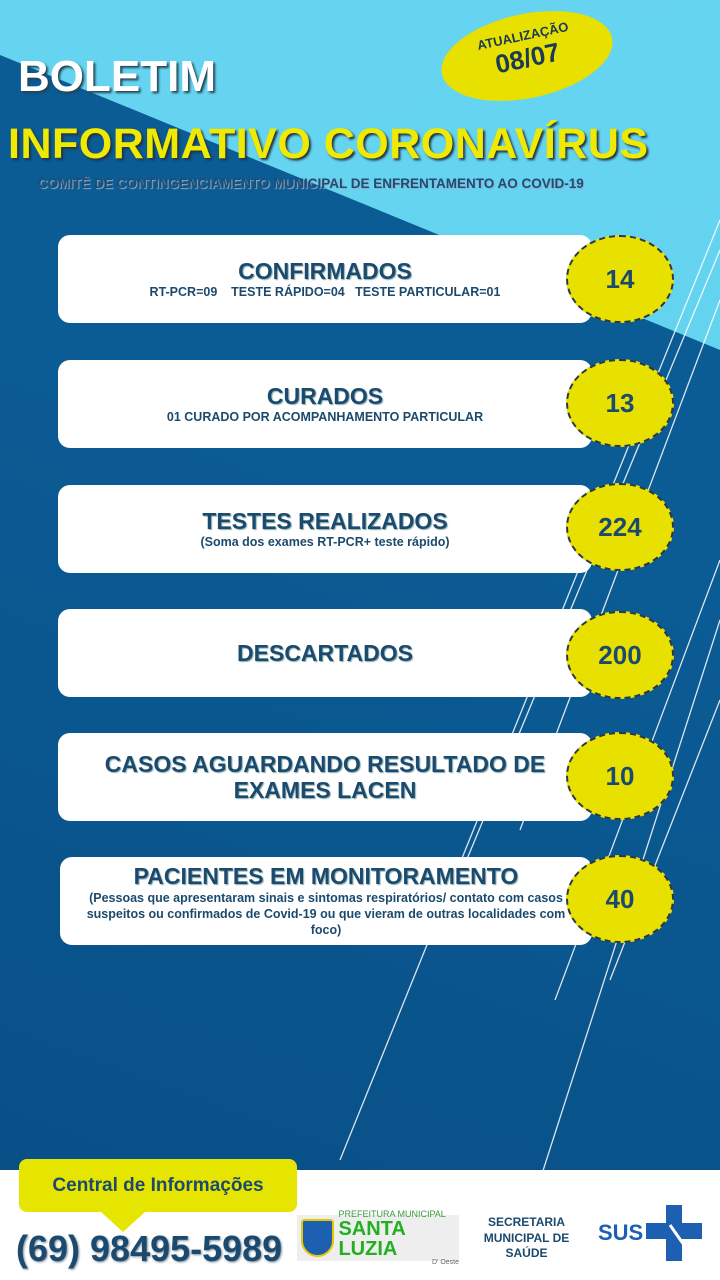  I want to click on value-descartados: 200, so click(620, 655).